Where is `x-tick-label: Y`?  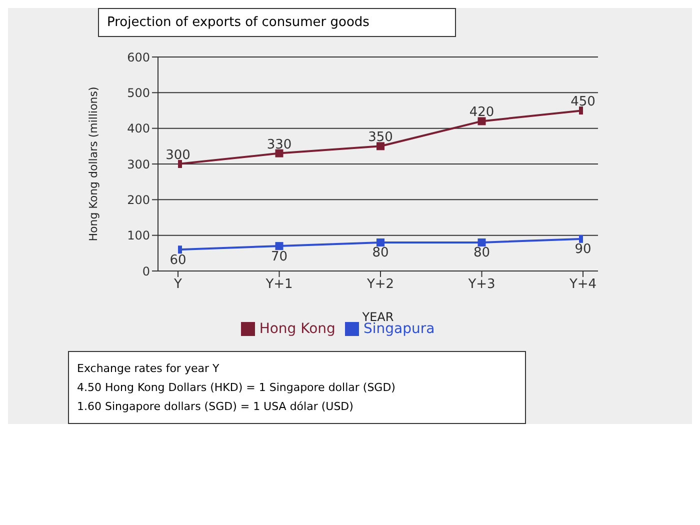 x-tick-label: Y is located at coordinates (177, 284).